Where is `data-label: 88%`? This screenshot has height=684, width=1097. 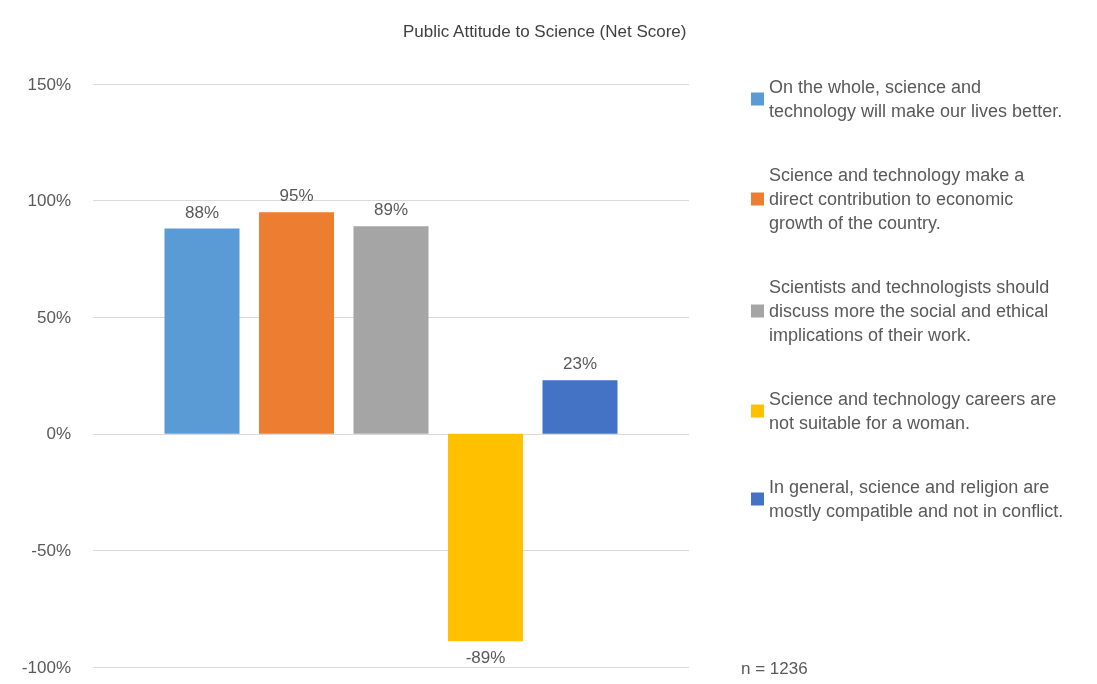 data-label: 88% is located at coordinates (202, 212).